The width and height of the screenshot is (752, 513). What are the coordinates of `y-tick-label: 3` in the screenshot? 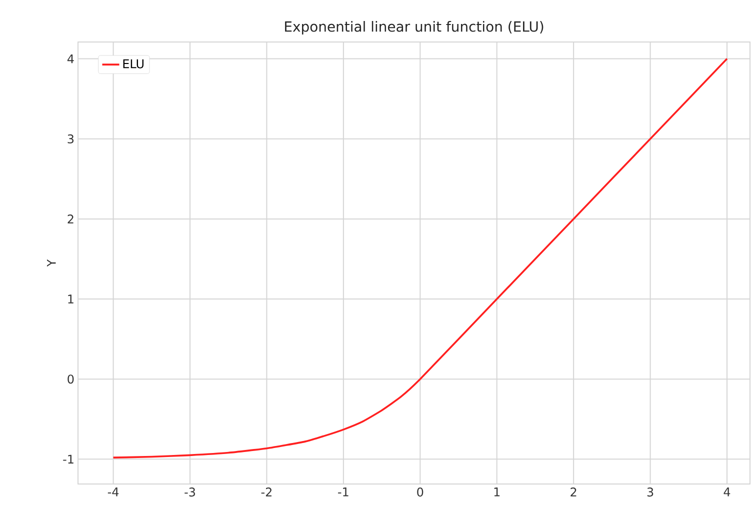 It's located at (71, 139).